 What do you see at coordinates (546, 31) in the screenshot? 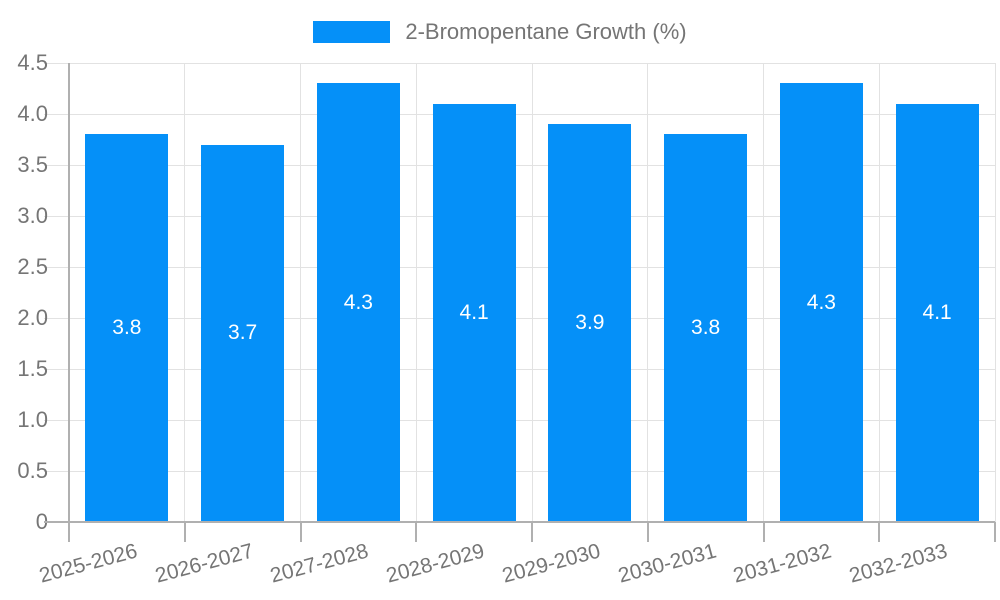
I see `legend-label: 2-Bromopentane Growth (%)` at bounding box center [546, 31].